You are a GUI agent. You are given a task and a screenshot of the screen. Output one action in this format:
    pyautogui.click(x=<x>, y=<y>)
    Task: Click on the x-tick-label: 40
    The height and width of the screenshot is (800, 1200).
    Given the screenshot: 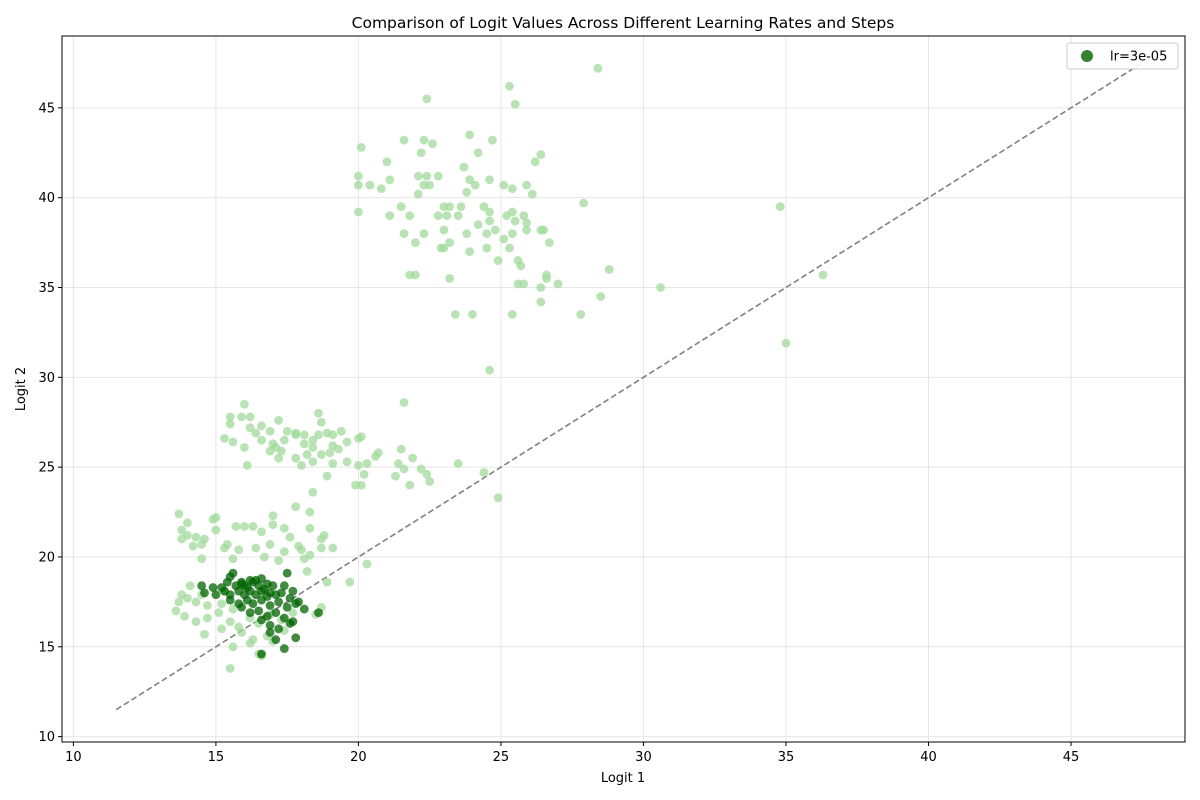 What is the action you would take?
    pyautogui.click(x=928, y=757)
    